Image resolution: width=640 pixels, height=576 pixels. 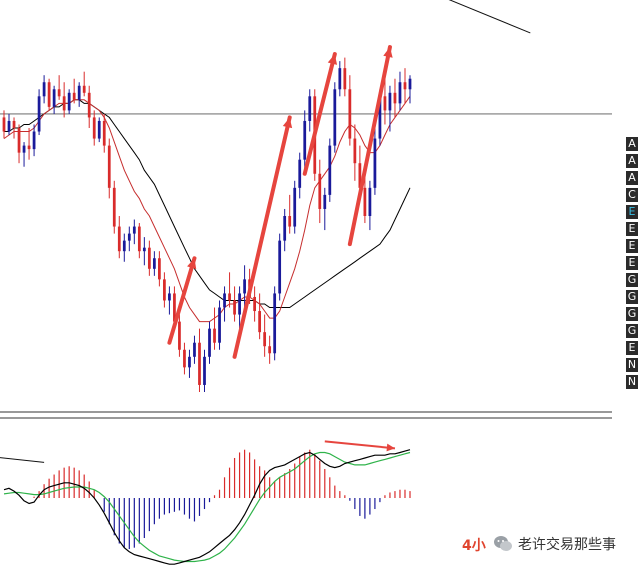 What do you see at coordinates (632, 246) in the screenshot?
I see `sidebar-button-6: E` at bounding box center [632, 246].